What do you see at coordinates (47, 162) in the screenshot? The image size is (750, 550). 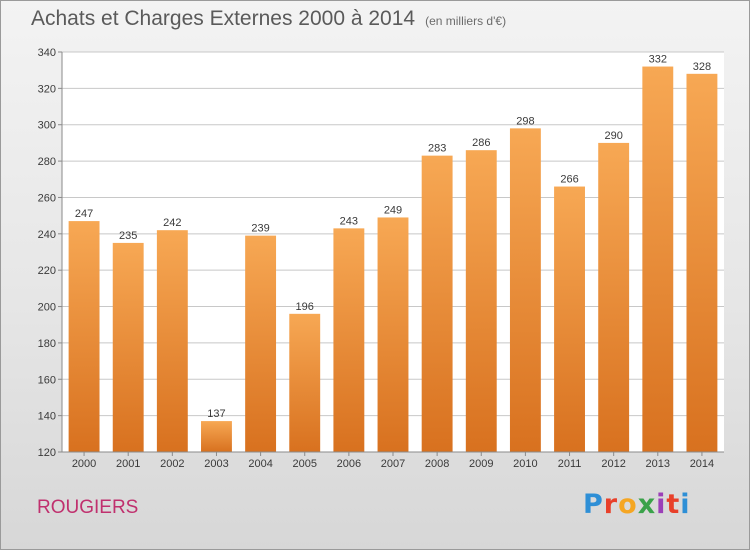 I see `y-tick-label: 280` at bounding box center [47, 162].